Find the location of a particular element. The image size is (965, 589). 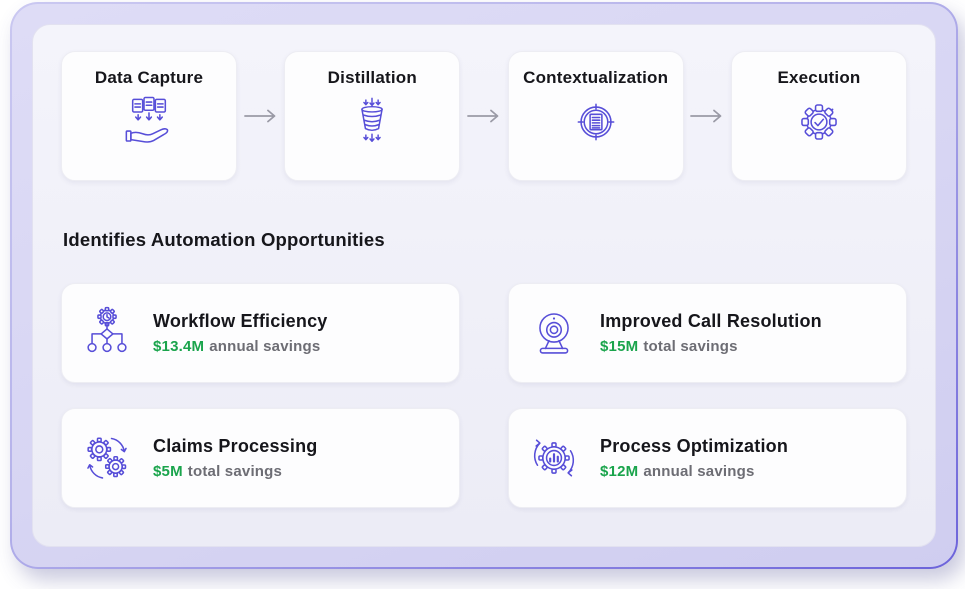

flow-step-label: Data Capture is located at coordinates (149, 77).